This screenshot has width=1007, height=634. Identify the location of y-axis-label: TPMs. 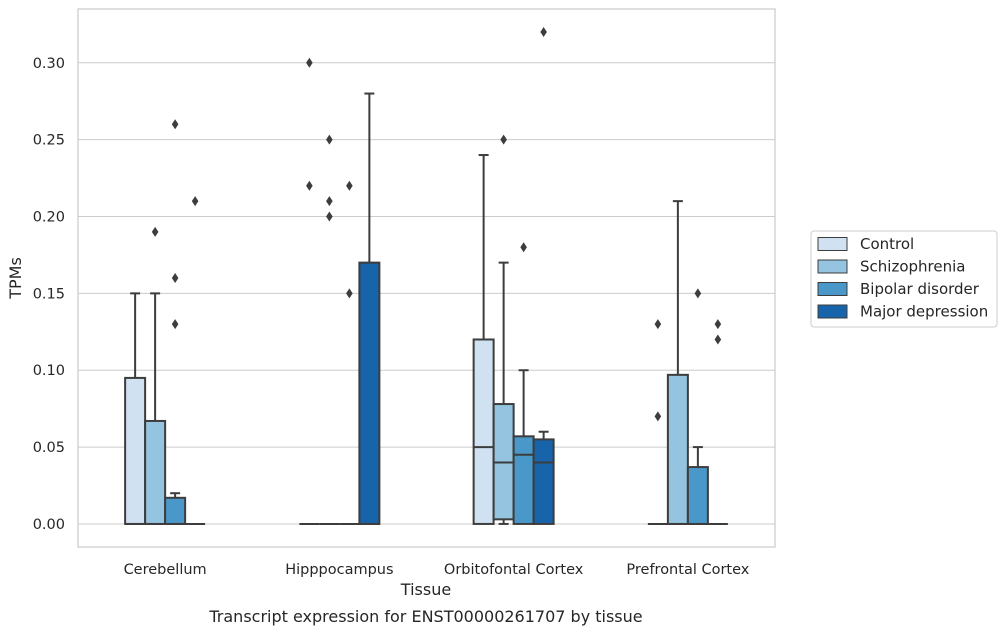
(15, 278).